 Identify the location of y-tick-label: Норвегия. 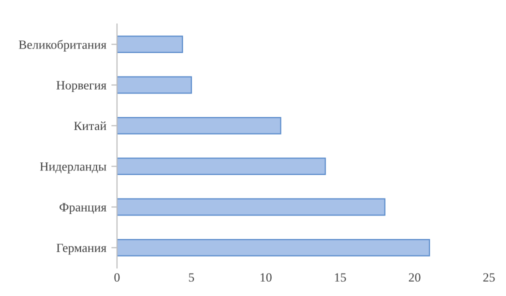
(81, 86).